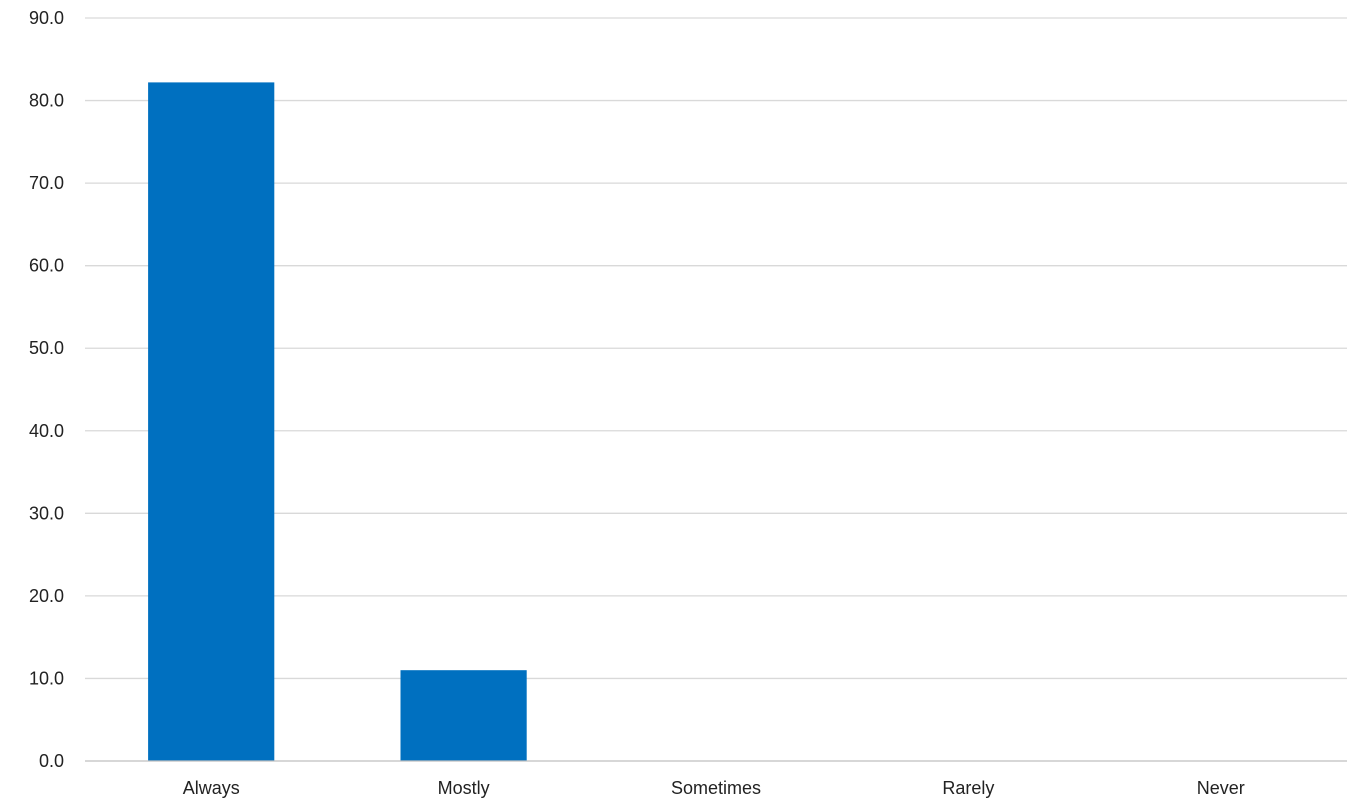  What do you see at coordinates (46, 678) in the screenshot?
I see `y-tick-label: 10.0` at bounding box center [46, 678].